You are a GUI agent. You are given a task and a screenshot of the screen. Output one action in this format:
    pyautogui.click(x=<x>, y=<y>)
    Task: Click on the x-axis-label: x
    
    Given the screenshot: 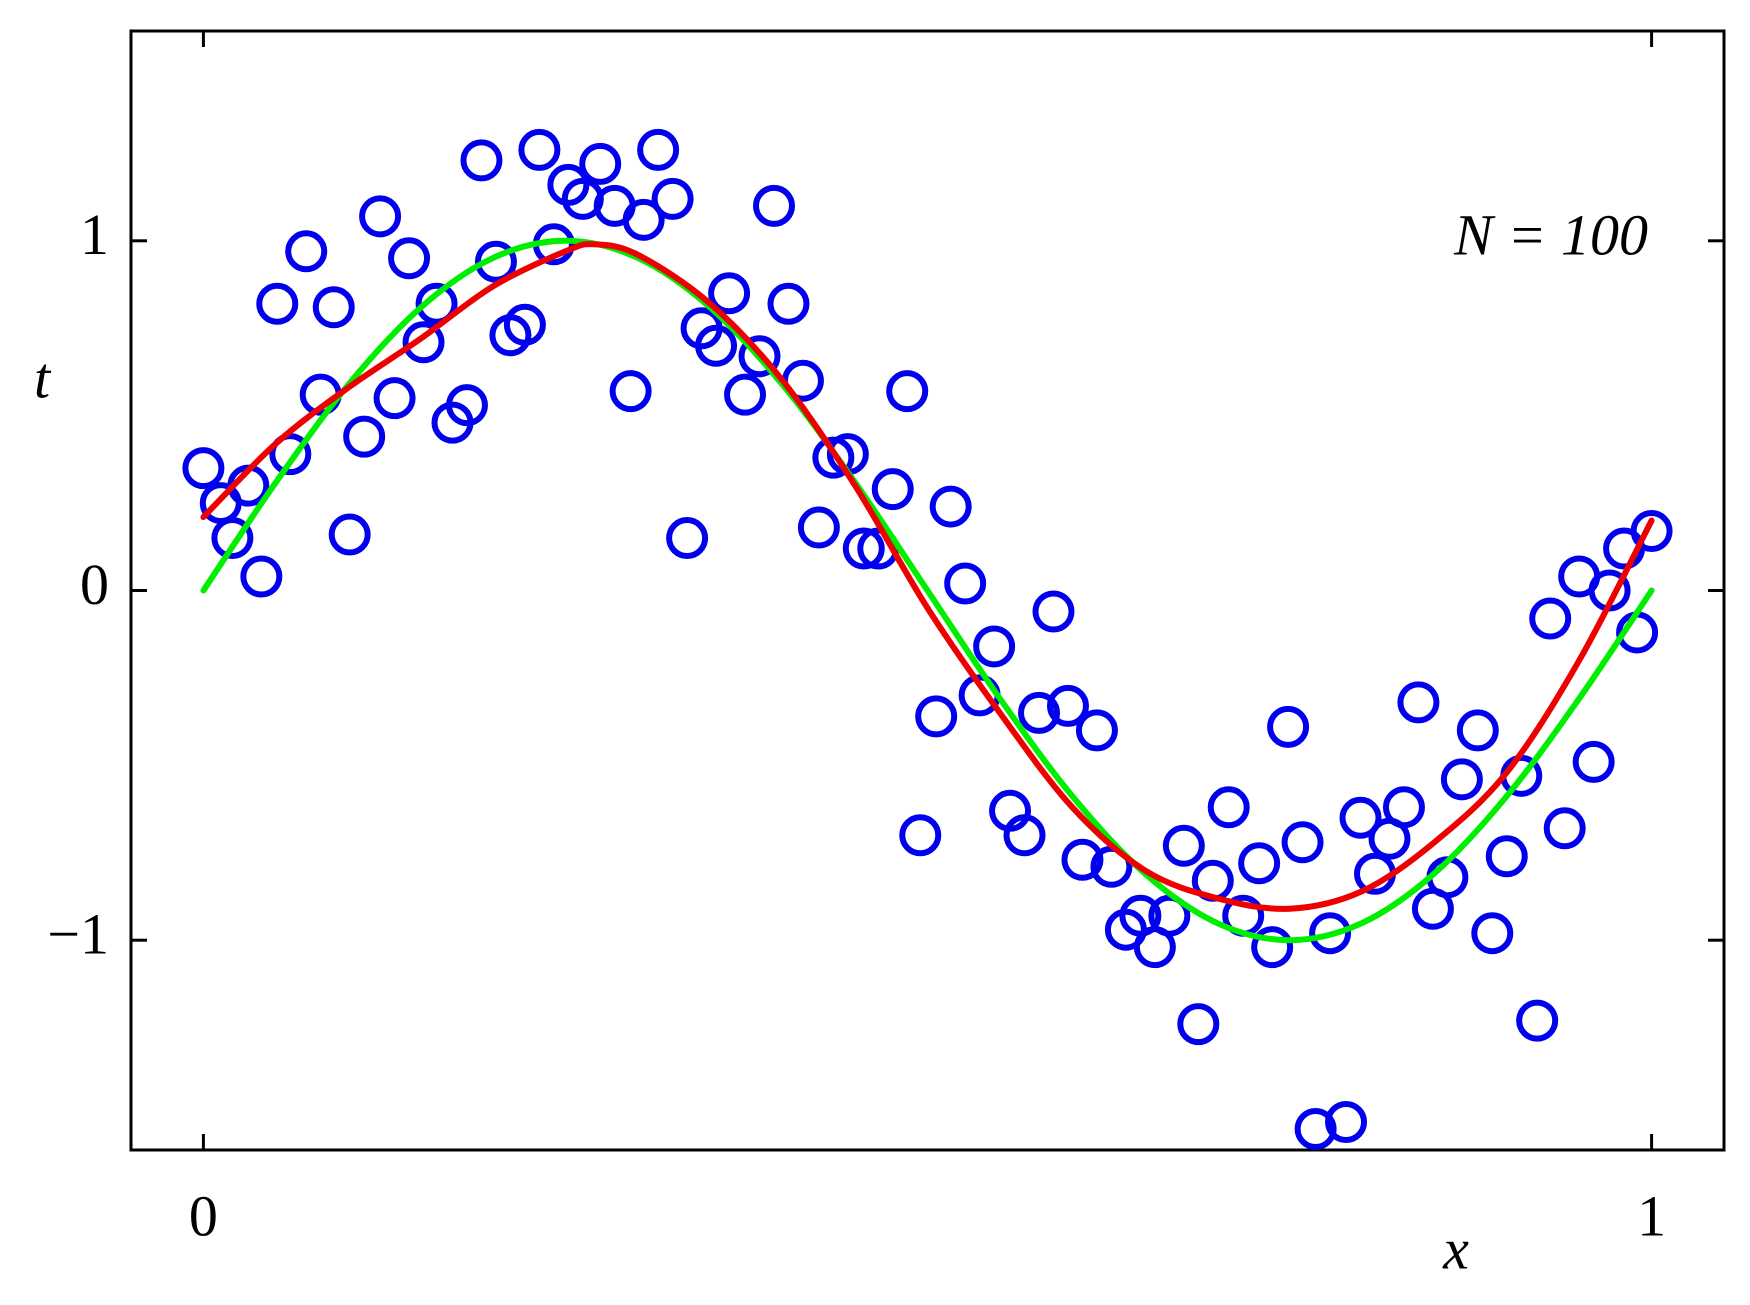 What is the action you would take?
    pyautogui.click(x=1455, y=1248)
    